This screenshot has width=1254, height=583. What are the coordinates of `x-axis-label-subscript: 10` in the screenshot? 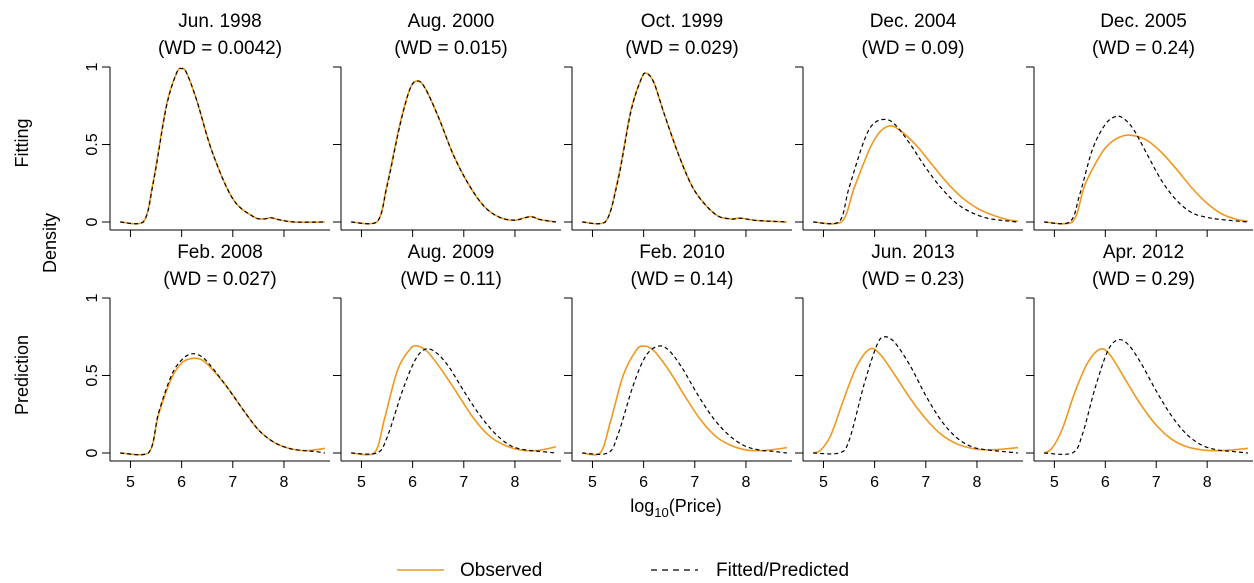 It's located at (661, 512).